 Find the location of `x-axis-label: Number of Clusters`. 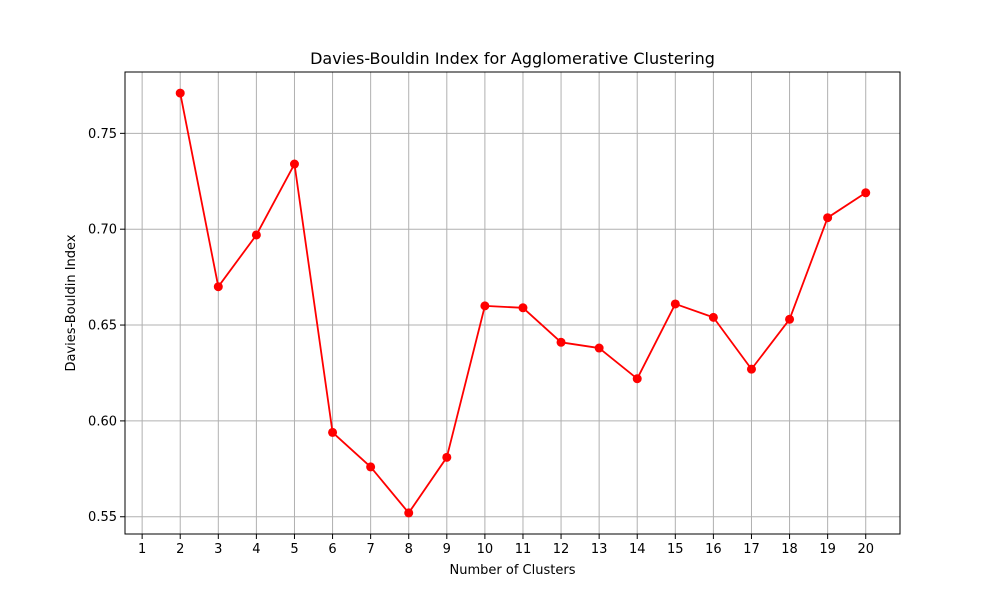

x-axis-label: Number of Clusters is located at coordinates (513, 570).